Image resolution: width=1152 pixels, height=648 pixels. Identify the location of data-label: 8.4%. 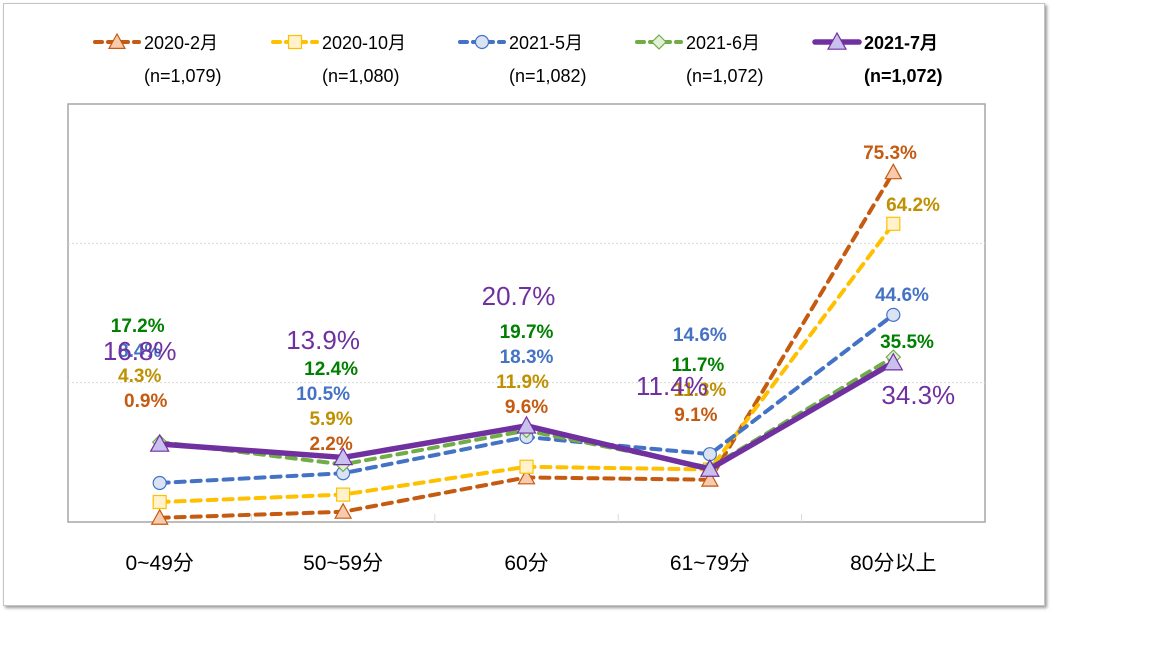
(139, 351).